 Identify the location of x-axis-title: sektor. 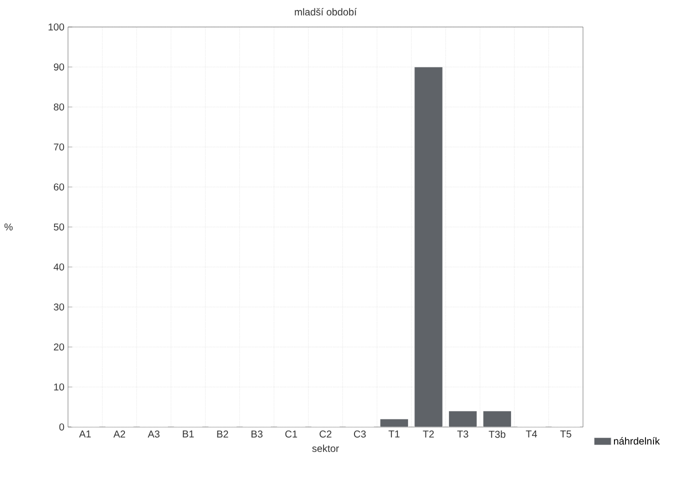
(325, 448).